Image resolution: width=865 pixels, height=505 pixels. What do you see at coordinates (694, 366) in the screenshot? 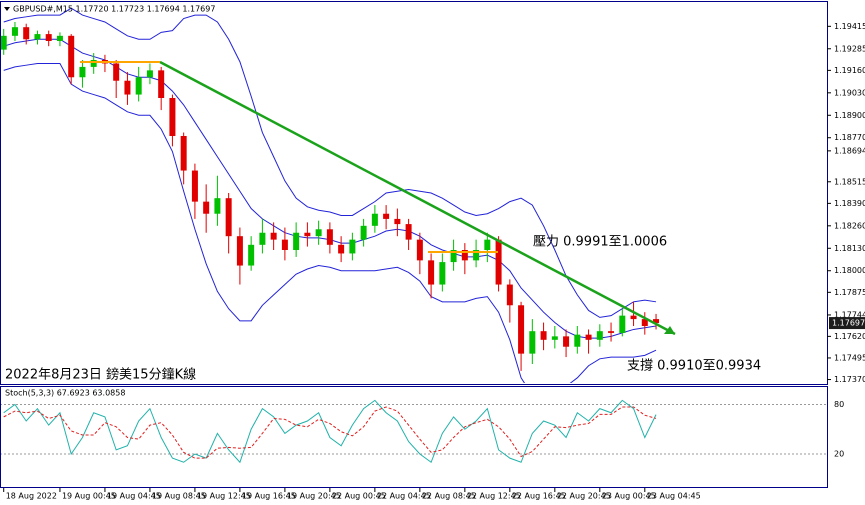
I see `annotation: 支撐 0.9910至0.9934` at bounding box center [694, 366].